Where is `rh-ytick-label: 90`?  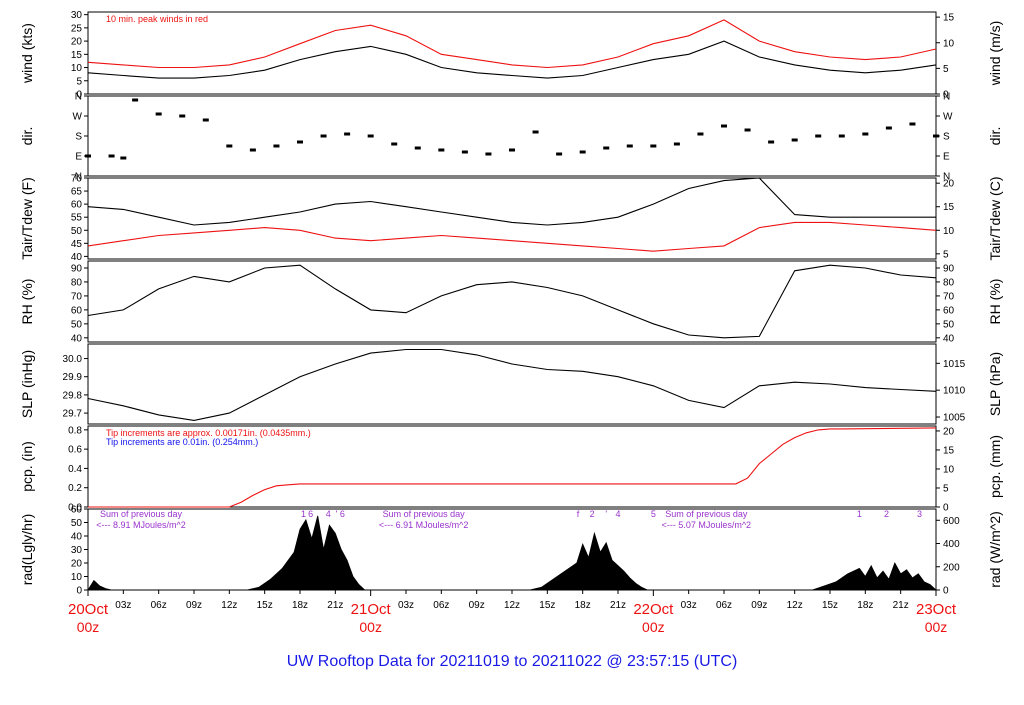 rh-ytick-label: 90 is located at coordinates (77, 268).